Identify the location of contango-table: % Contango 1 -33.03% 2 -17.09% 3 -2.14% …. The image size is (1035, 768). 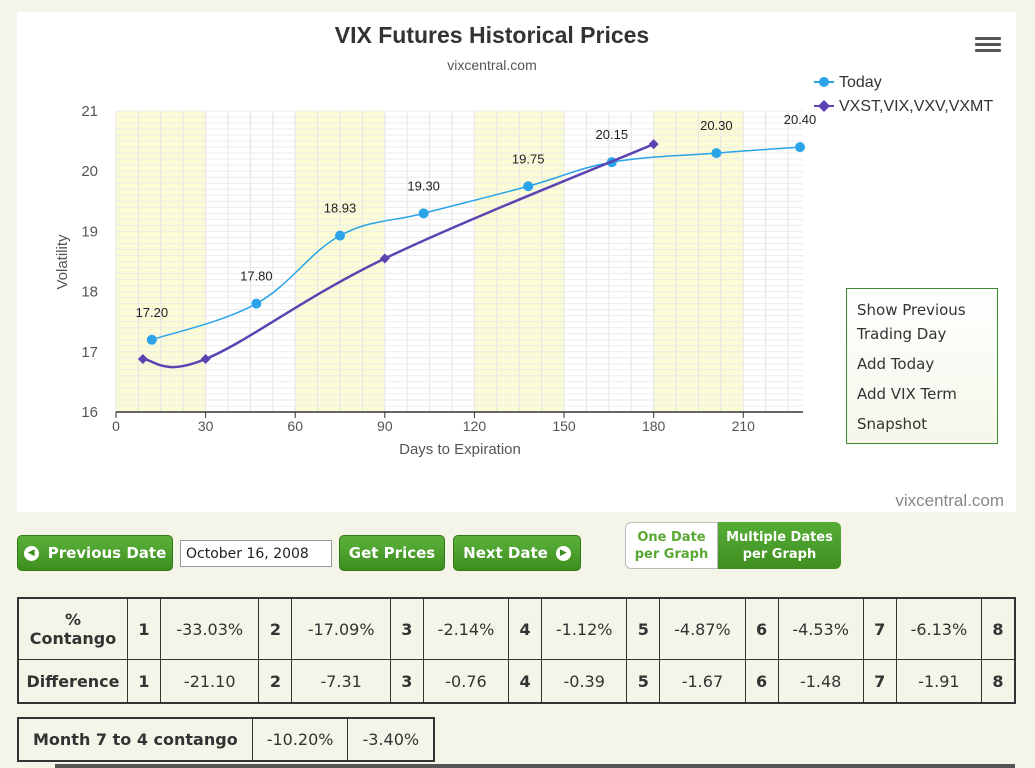
(516, 650).